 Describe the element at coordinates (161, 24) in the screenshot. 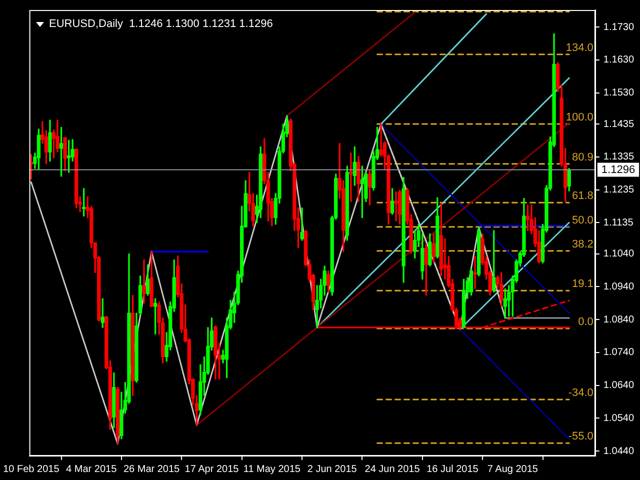

I see `text: EURUSD,Daily 1.1246 1.1300 1.1231 1.1296` at that location.